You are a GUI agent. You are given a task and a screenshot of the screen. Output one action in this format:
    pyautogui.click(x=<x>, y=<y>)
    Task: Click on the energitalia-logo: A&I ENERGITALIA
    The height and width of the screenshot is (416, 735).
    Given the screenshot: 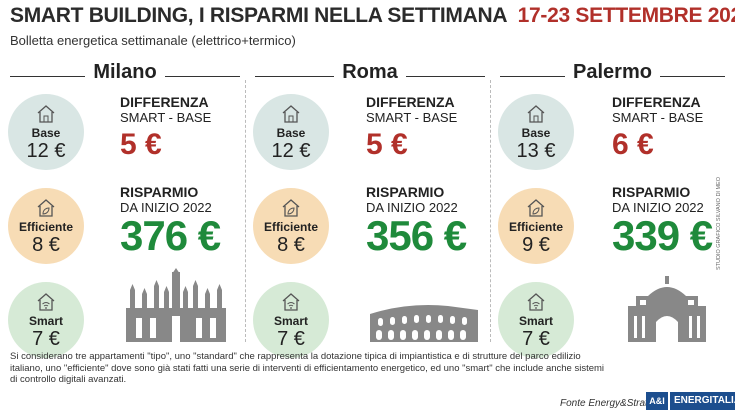 What is the action you would take?
    pyautogui.click(x=690, y=401)
    